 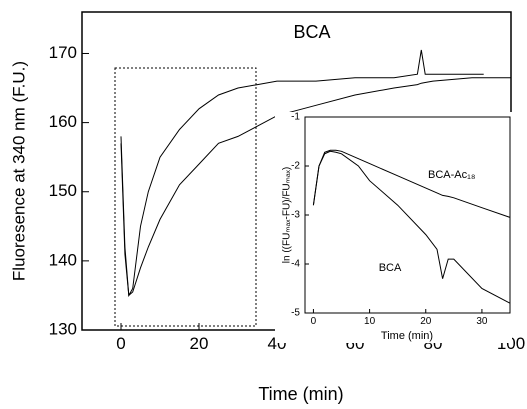 I want to click on y-axis-title: Fluoresence at 340 nm (F.U.), so click(x=18, y=171).